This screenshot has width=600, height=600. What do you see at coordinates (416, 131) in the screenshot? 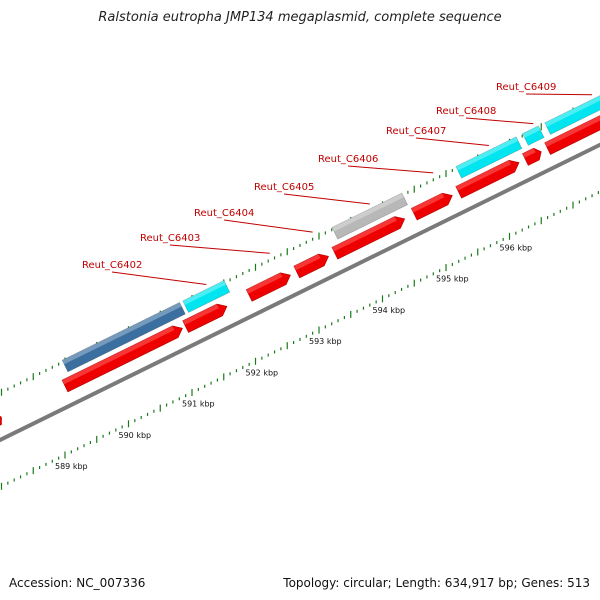
I see `gene-label: Reut_C6407` at bounding box center [416, 131].